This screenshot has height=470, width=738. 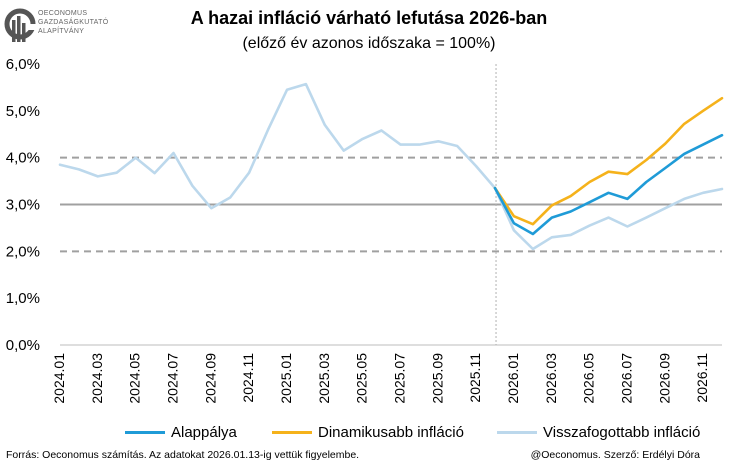 What do you see at coordinates (369, 43) in the screenshot?
I see `chart-subtitle: (előző év azonos időszaka = 100%)` at bounding box center [369, 43].